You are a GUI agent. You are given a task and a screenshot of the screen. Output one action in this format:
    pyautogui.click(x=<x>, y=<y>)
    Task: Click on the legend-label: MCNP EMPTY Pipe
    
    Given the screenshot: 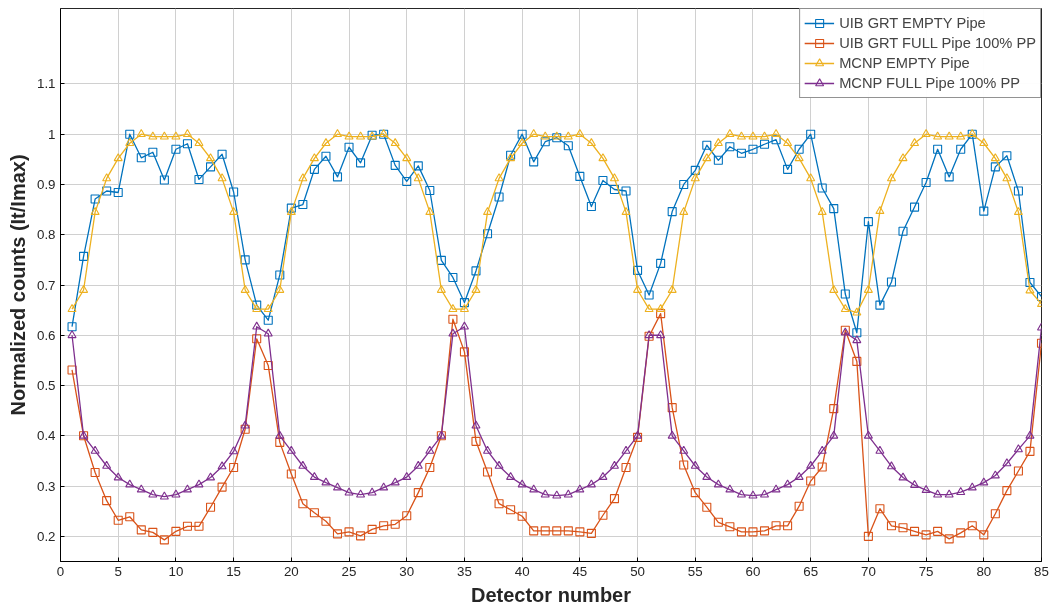 What is the action you would take?
    pyautogui.click(x=904, y=63)
    